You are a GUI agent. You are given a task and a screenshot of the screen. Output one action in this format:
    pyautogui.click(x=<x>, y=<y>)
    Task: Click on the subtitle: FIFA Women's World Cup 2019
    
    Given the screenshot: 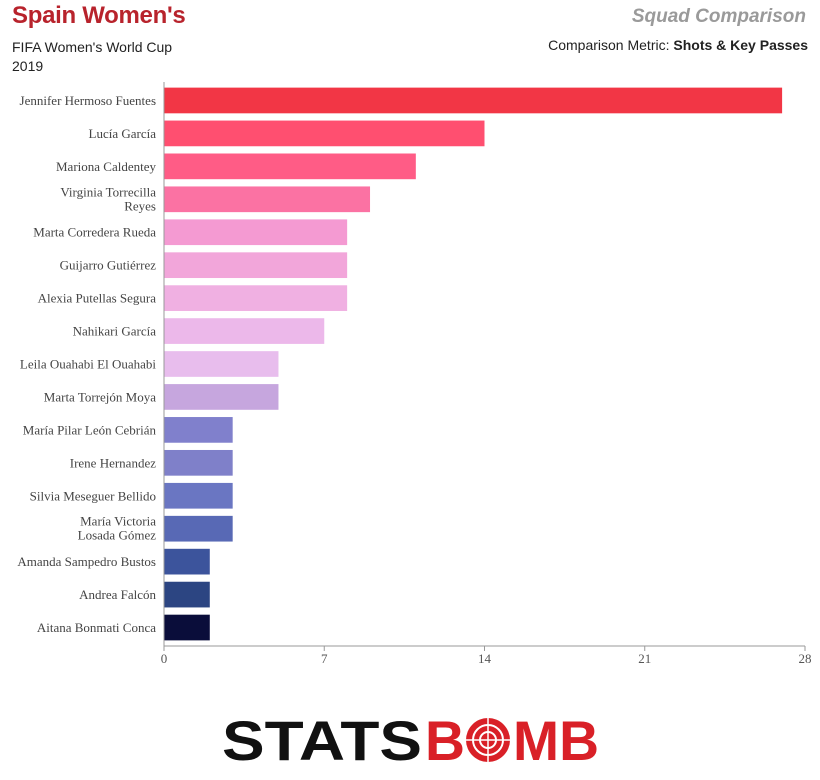 What is the action you would take?
    pyautogui.click(x=112, y=57)
    